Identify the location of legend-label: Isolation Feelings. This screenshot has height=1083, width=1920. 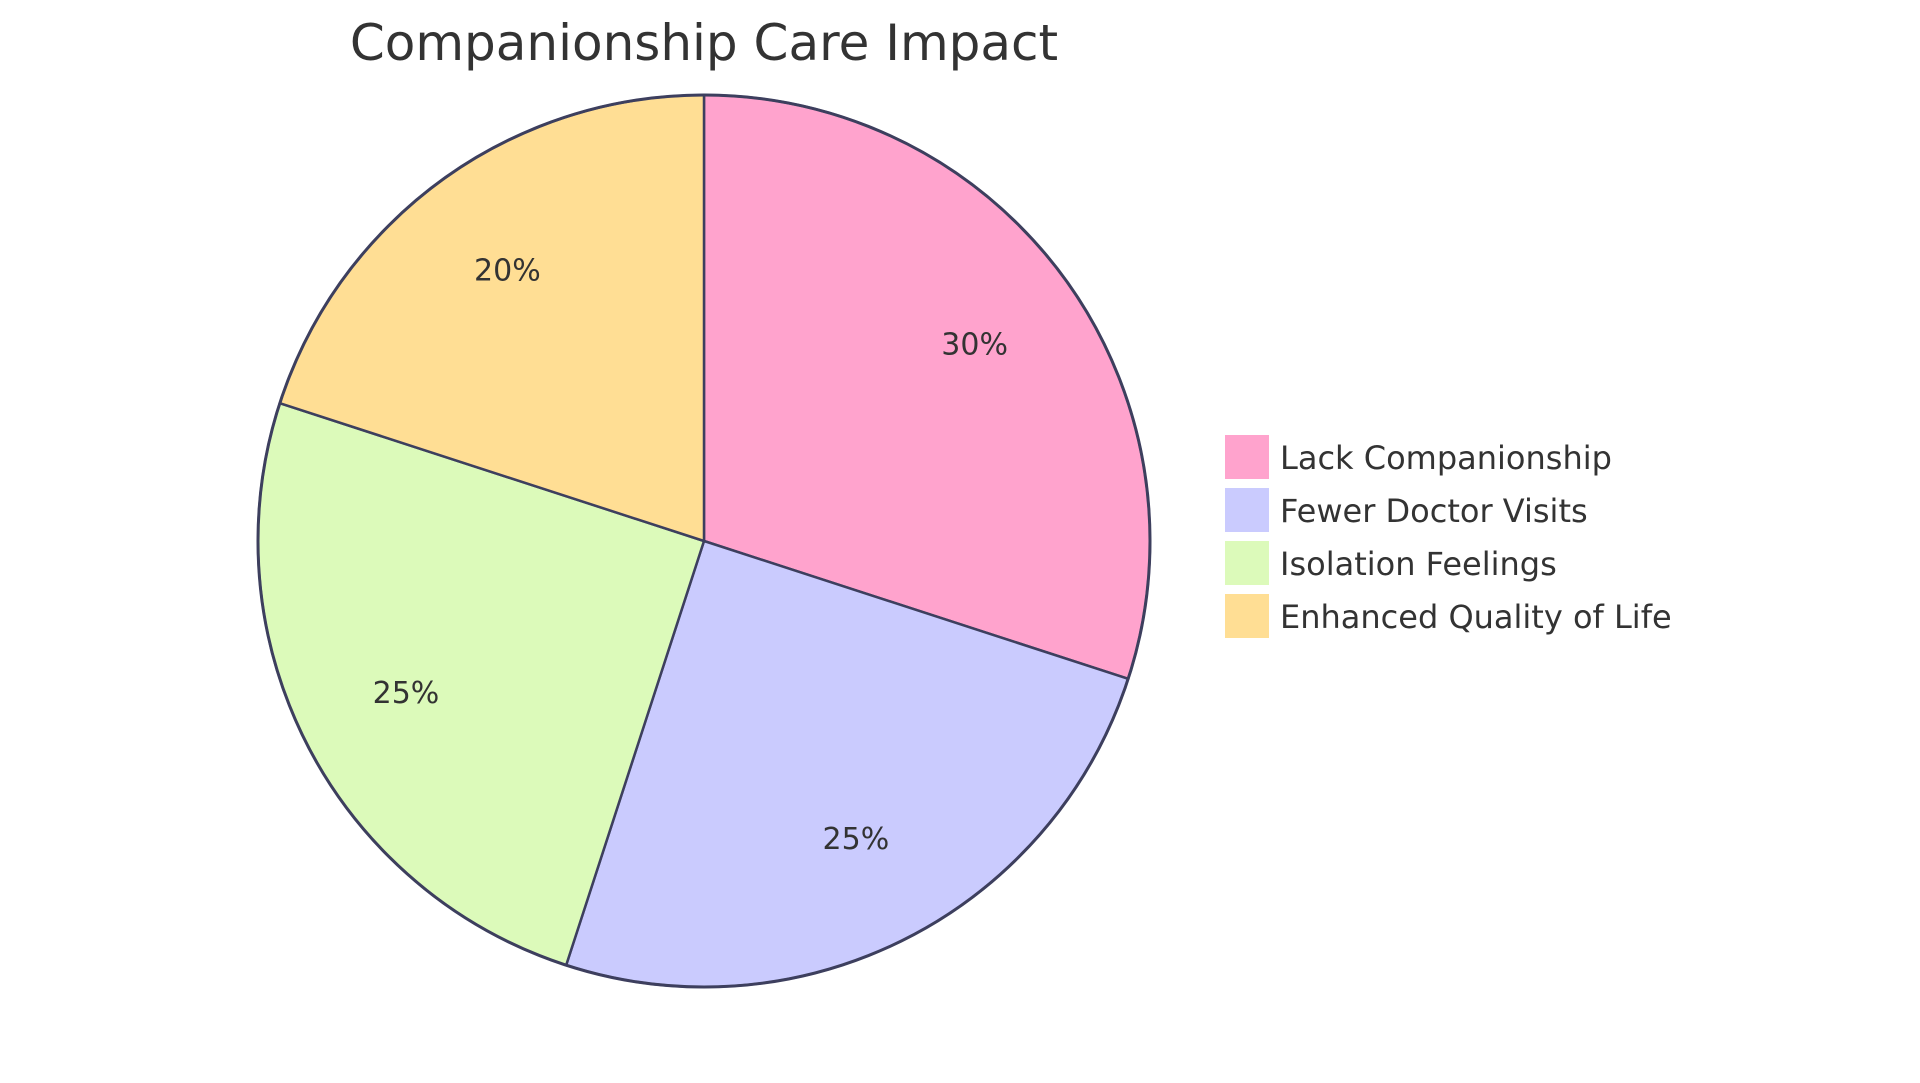
(1418, 564).